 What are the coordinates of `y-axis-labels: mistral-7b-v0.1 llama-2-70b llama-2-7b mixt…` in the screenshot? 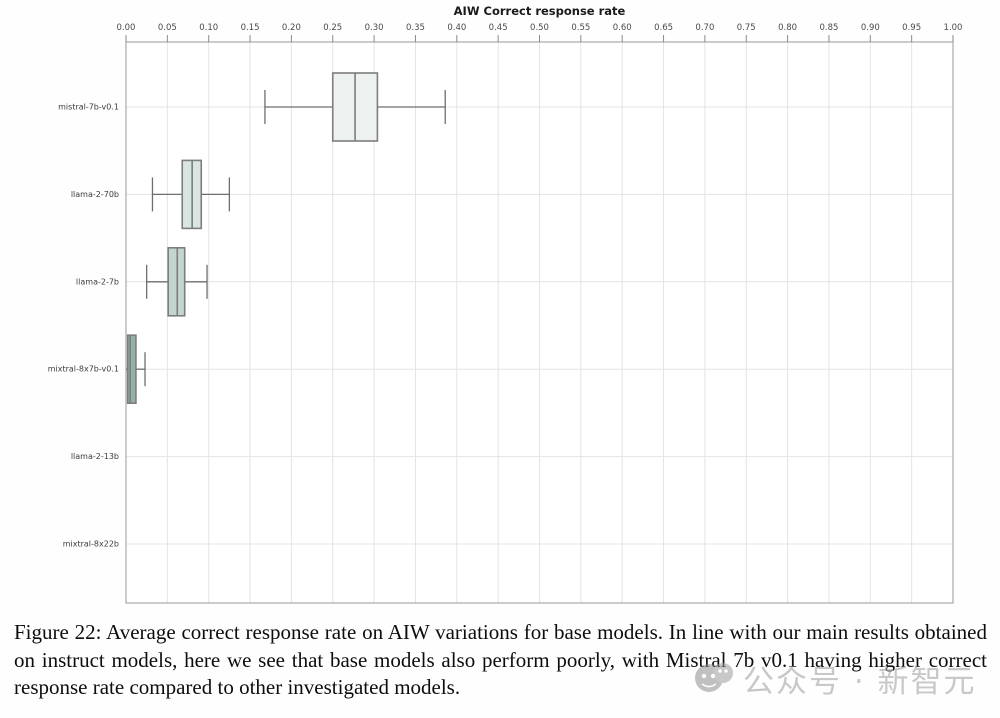 It's located at (83, 326).